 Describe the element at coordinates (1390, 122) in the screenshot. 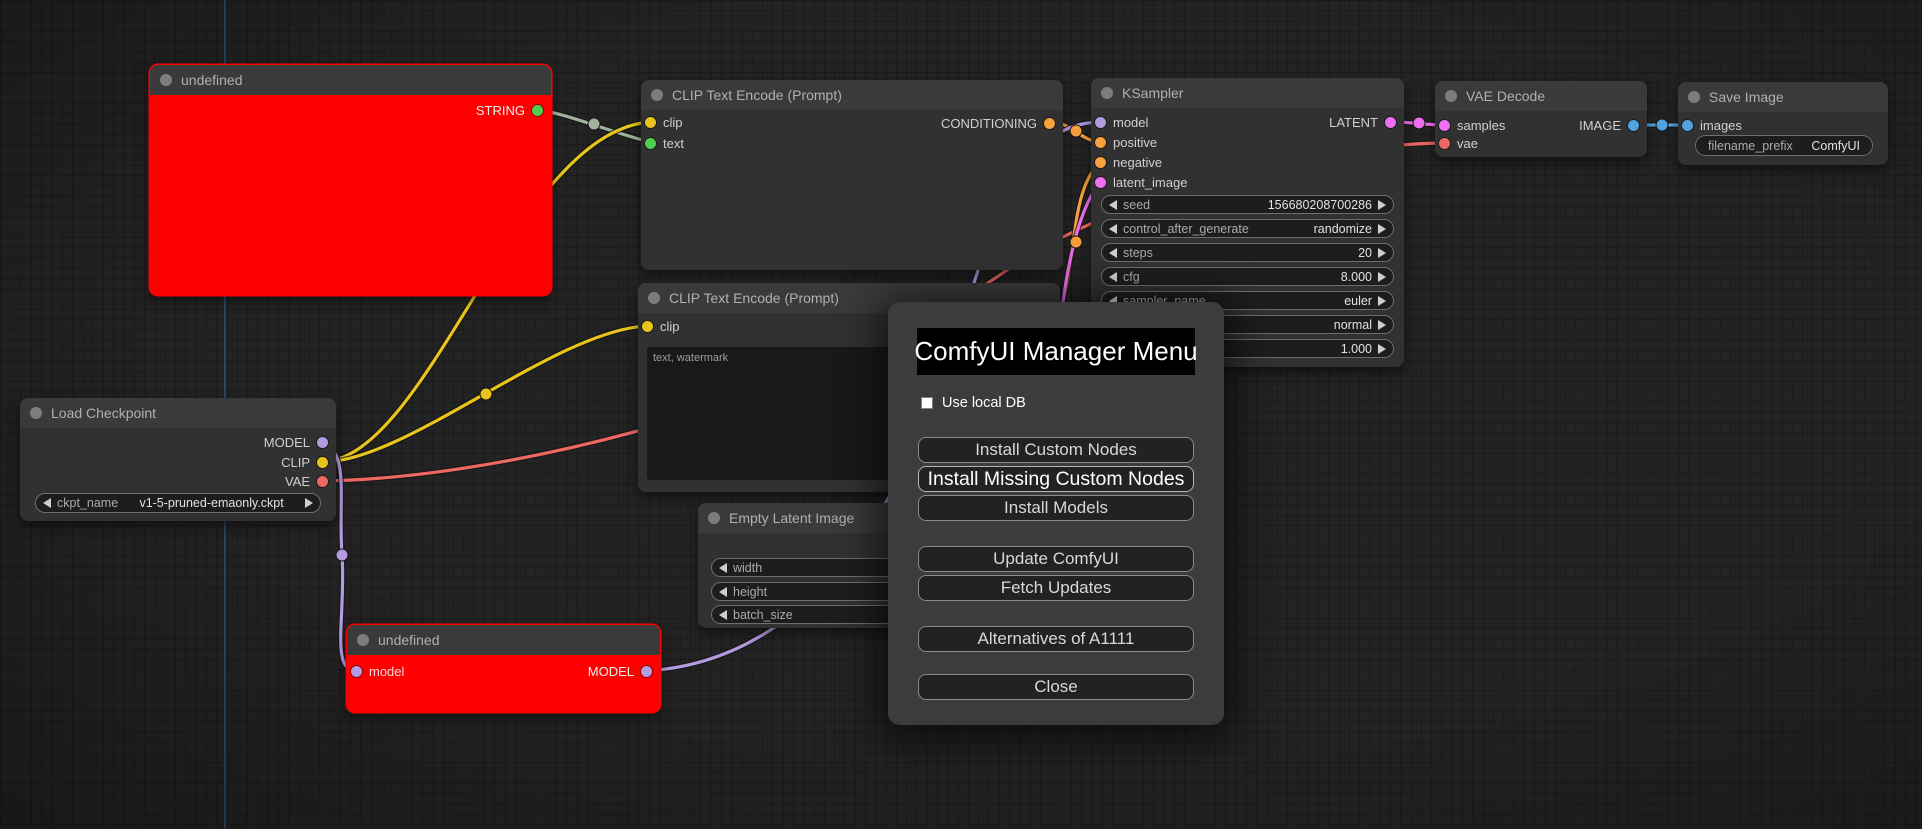

I see `output-port-latent` at that location.